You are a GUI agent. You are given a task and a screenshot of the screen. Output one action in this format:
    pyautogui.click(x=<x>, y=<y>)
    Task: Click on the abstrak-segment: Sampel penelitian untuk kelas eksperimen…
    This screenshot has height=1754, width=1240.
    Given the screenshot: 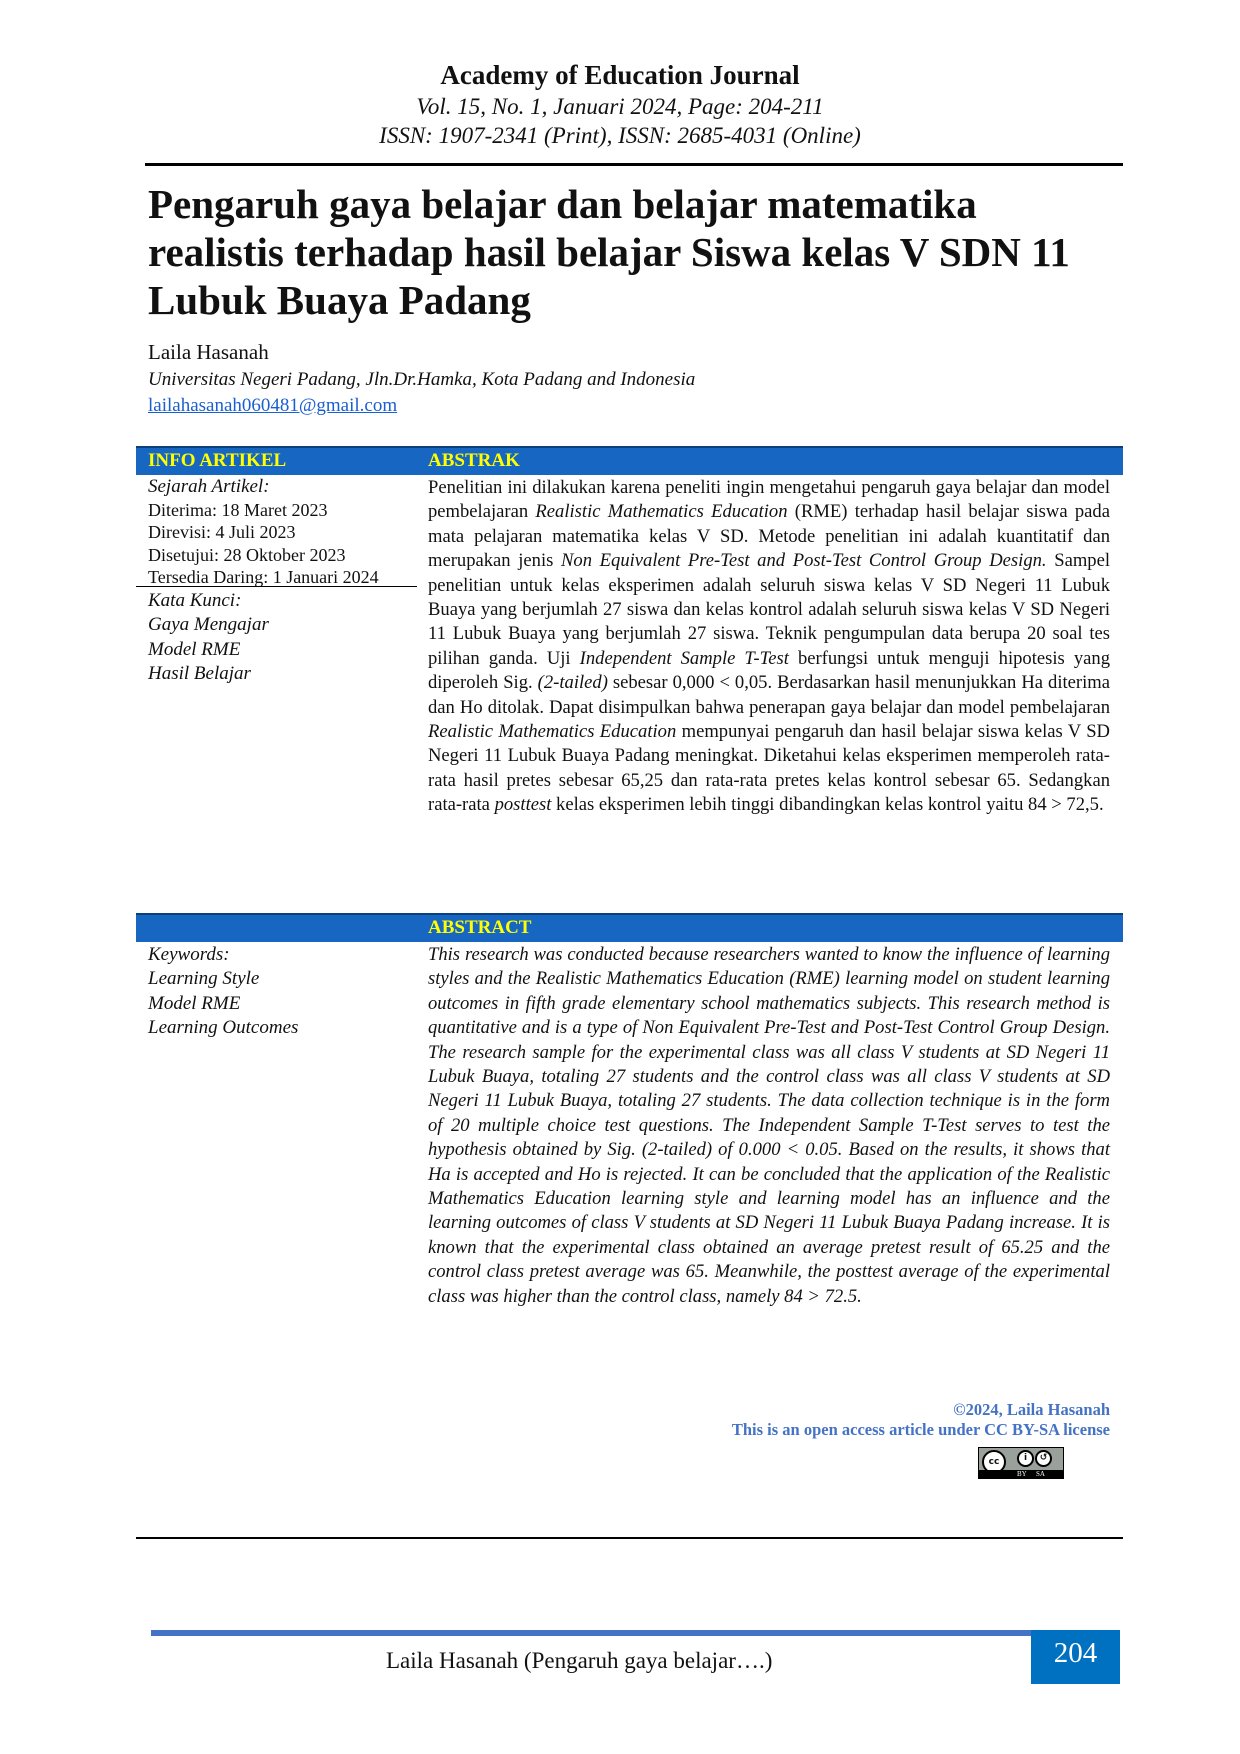 What is the action you would take?
    pyautogui.click(x=769, y=609)
    